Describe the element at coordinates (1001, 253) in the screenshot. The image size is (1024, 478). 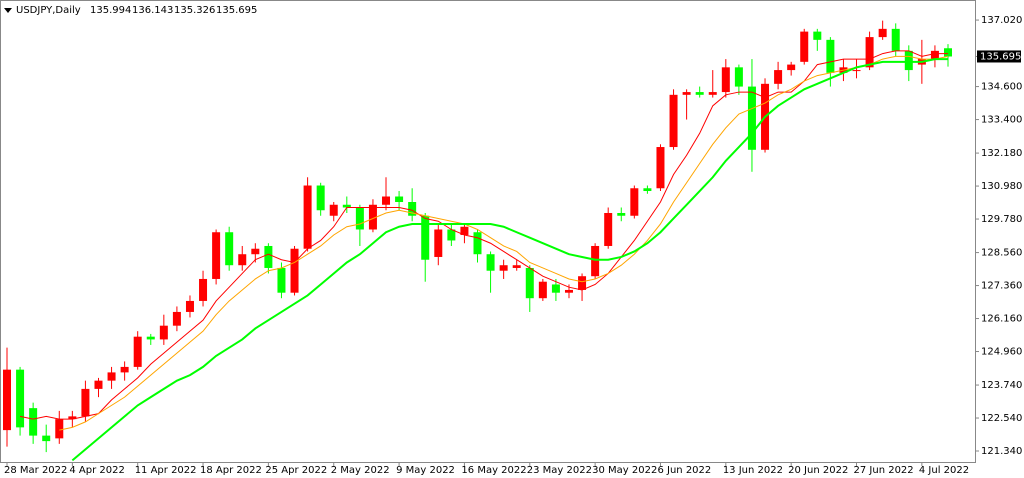
I see `y-tick-label: 128.560` at that location.